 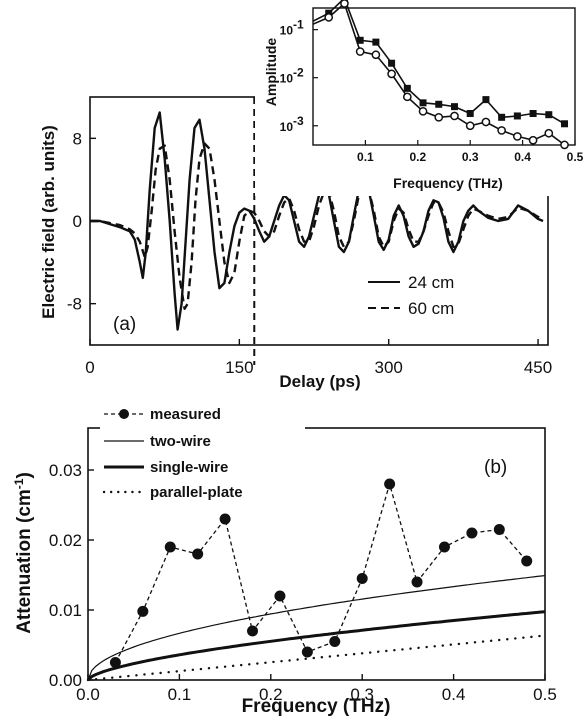 I want to click on inset-x-tick-label: 0.5, so click(x=575, y=157).